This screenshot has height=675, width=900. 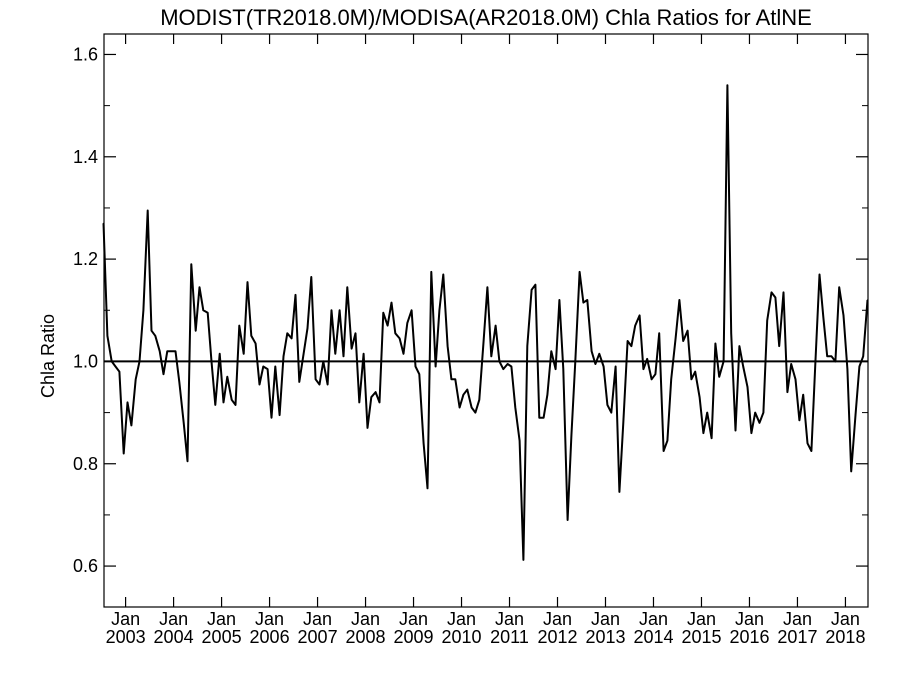 I want to click on x-tick-label-year: 2010, so click(x=462, y=637).